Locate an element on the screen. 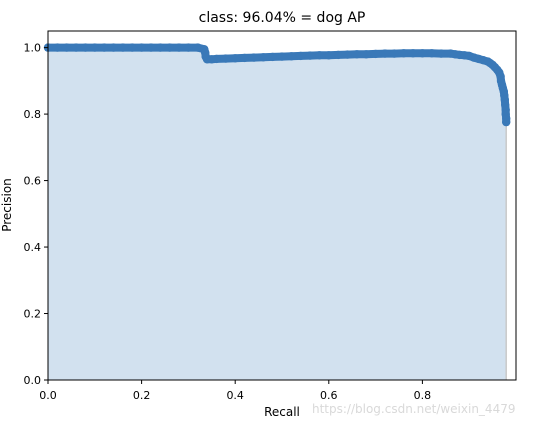 The height and width of the screenshot is (432, 537). y-tick-label: 0.4 is located at coordinates (33, 247).